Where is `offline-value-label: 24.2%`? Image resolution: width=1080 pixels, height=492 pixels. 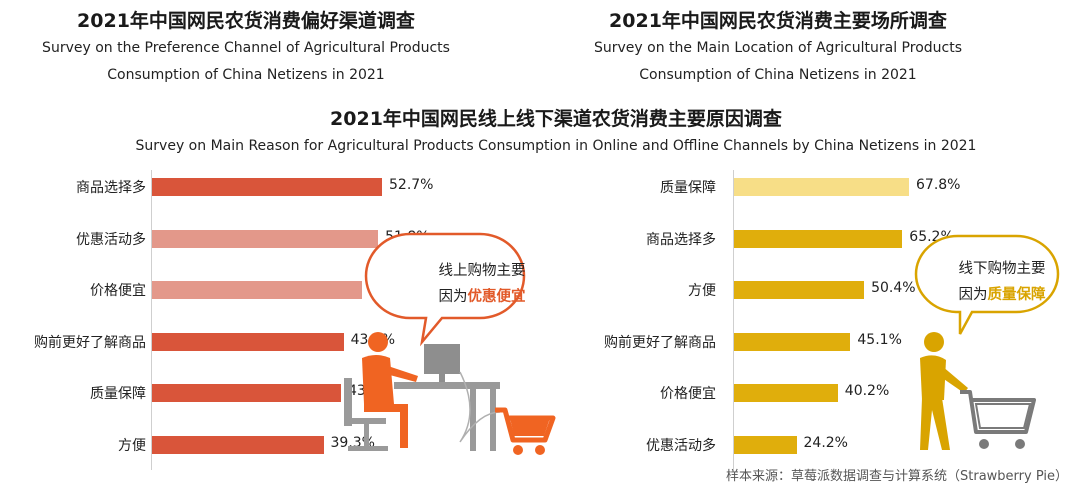 offline-value-label: 24.2% is located at coordinates (825, 442).